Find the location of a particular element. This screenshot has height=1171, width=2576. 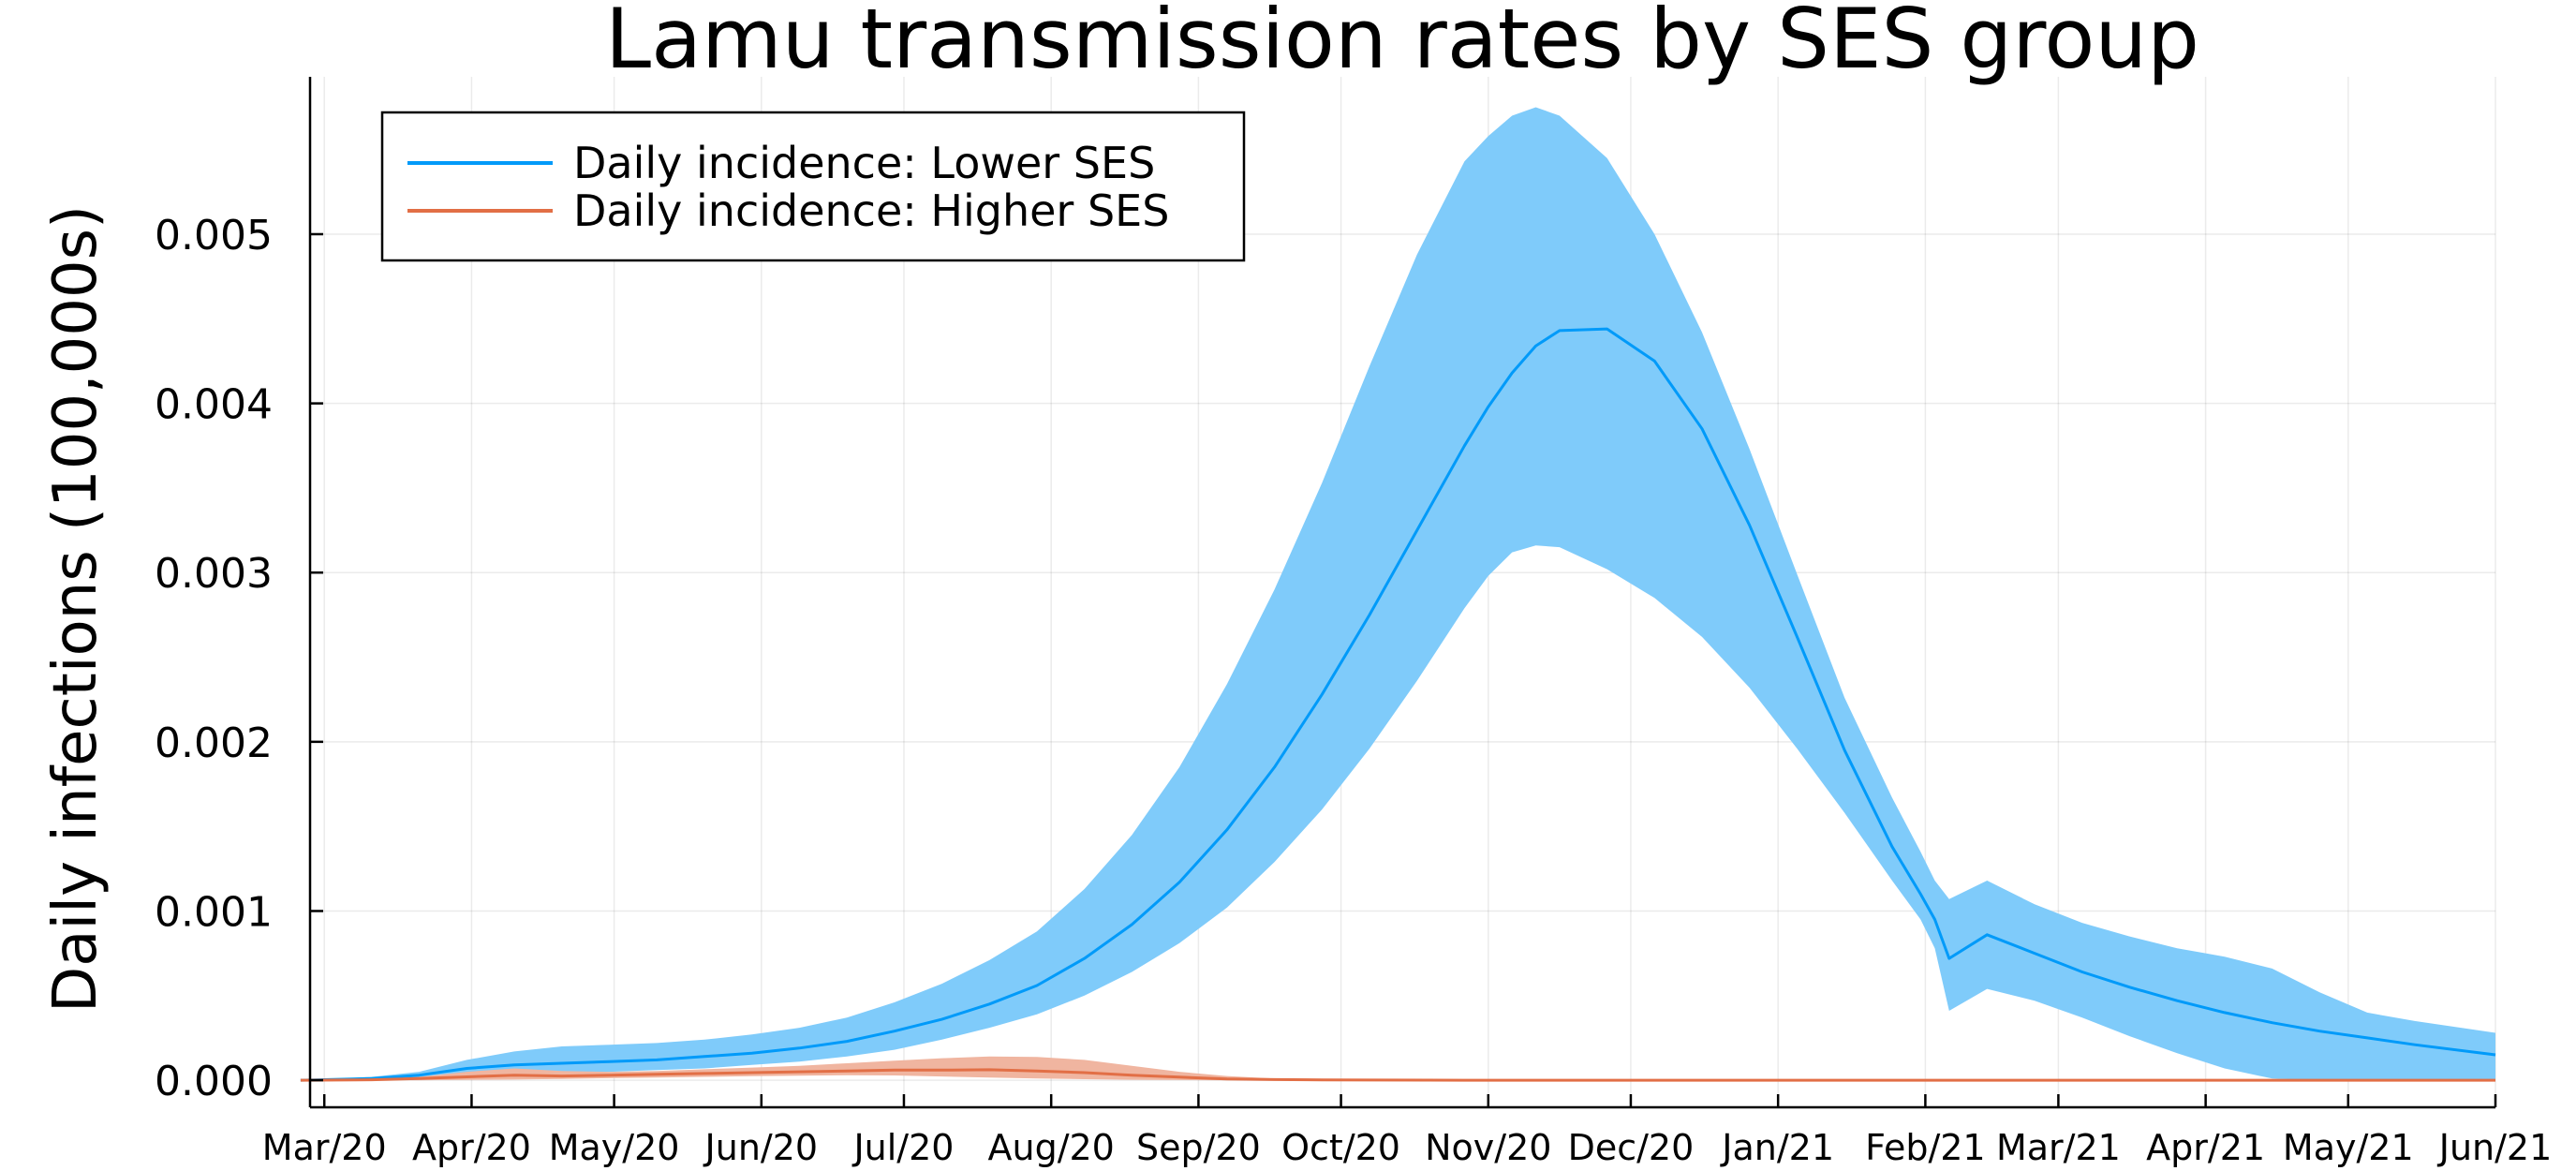

x-tick-label-11: Feb/21 is located at coordinates (1925, 1147).